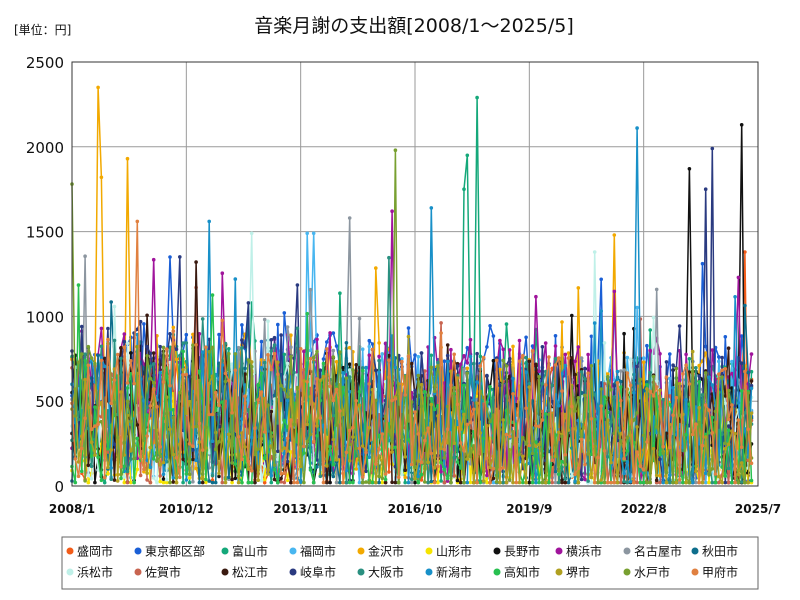 Image resolution: width=800 pixels, height=600 pixels. What do you see at coordinates (169, 551) in the screenshot?
I see `legend-item: 東京都区部` at bounding box center [169, 551].